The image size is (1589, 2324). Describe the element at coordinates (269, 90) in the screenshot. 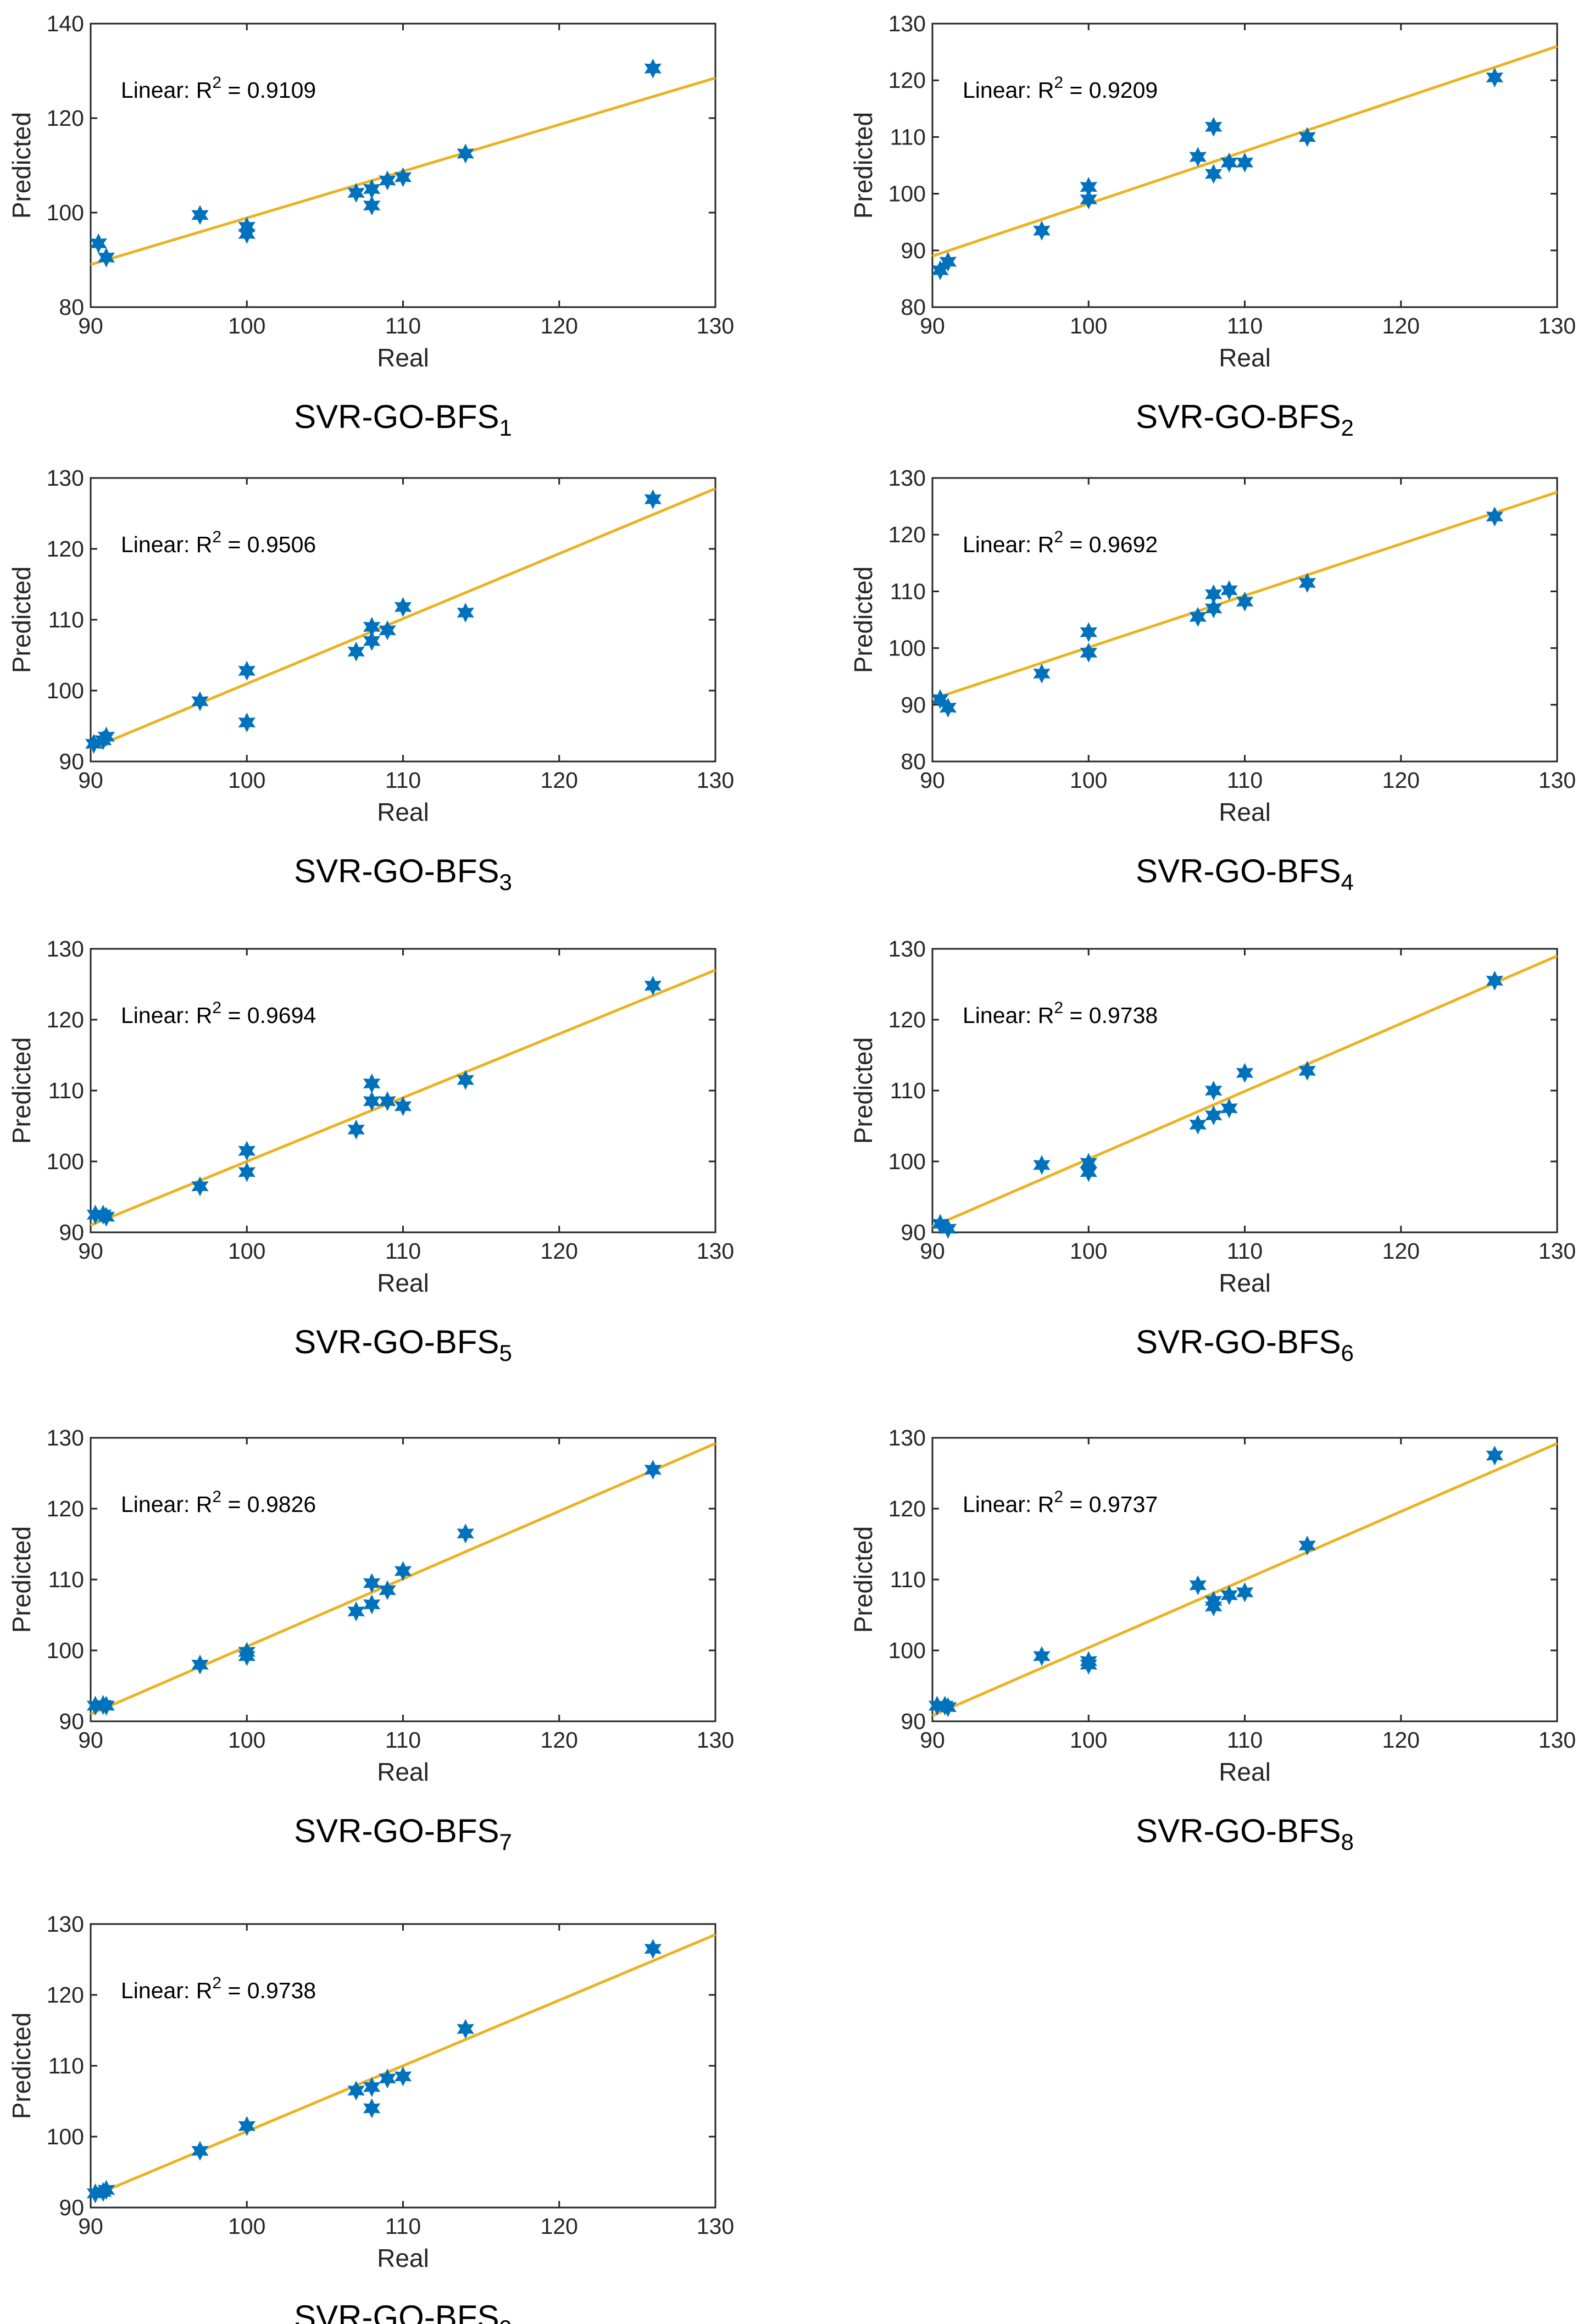

I see `annotation-value: = 0.9109` at that location.